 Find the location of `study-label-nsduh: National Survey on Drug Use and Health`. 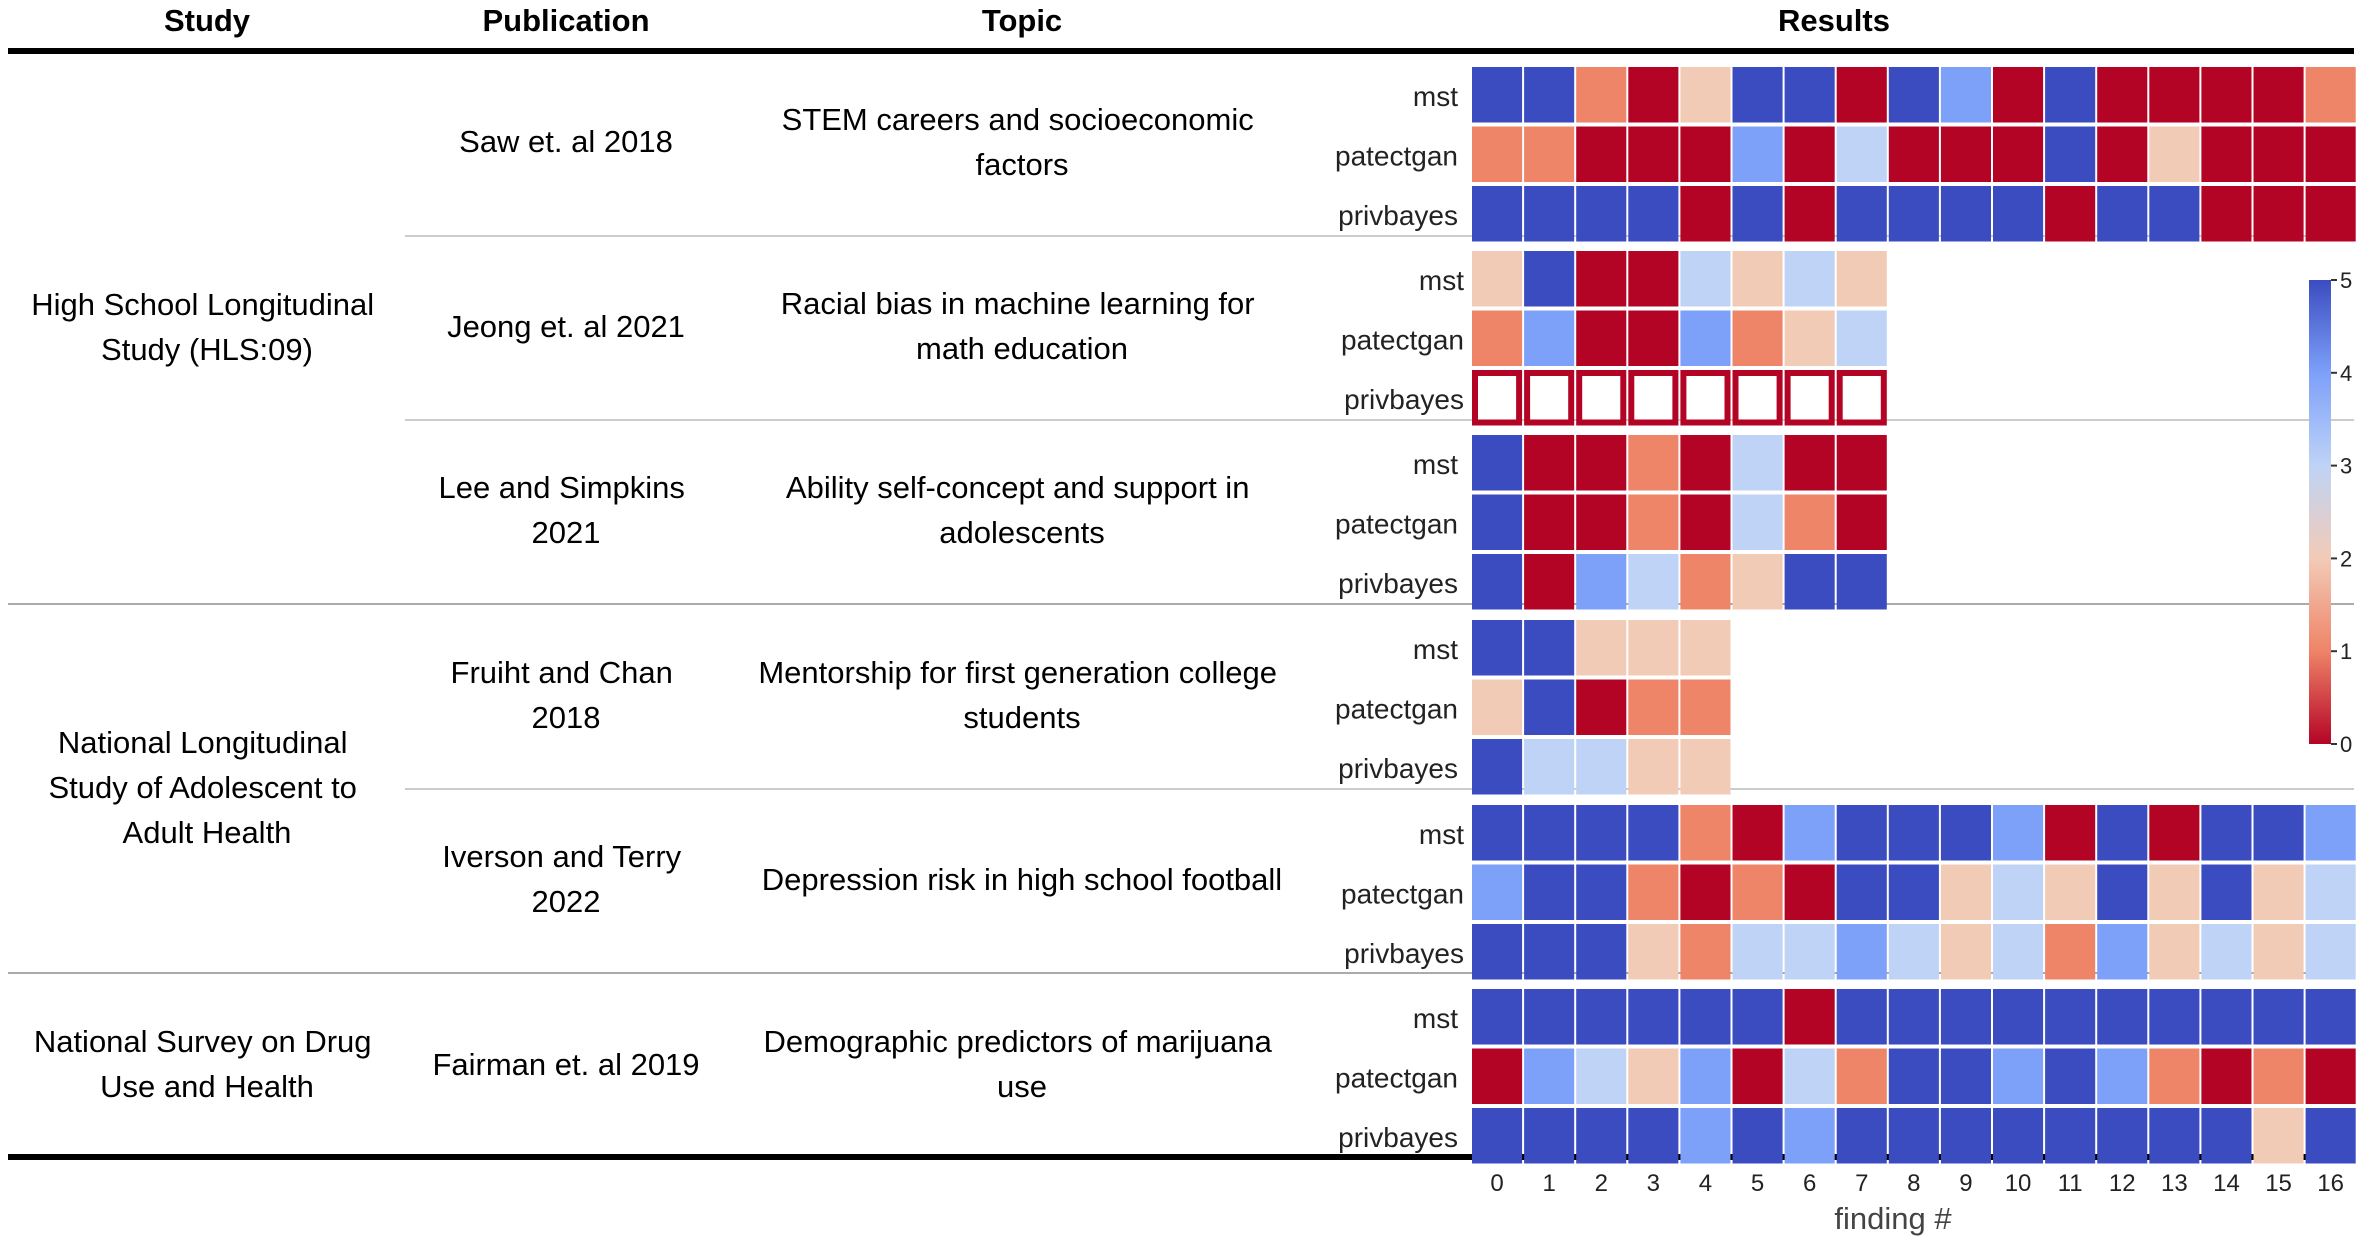

study-label-nsduh: National Survey on Drug Use and Health is located at coordinates (207, 1064).